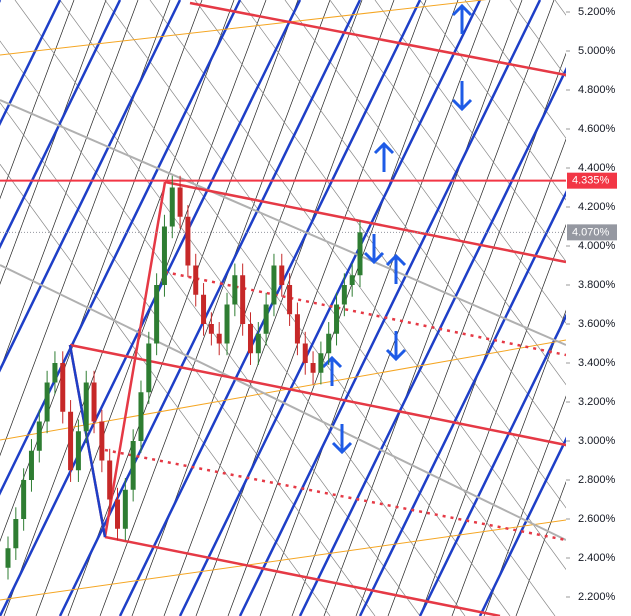  I want to click on y-tick-label: 2.400%, so click(597, 558).